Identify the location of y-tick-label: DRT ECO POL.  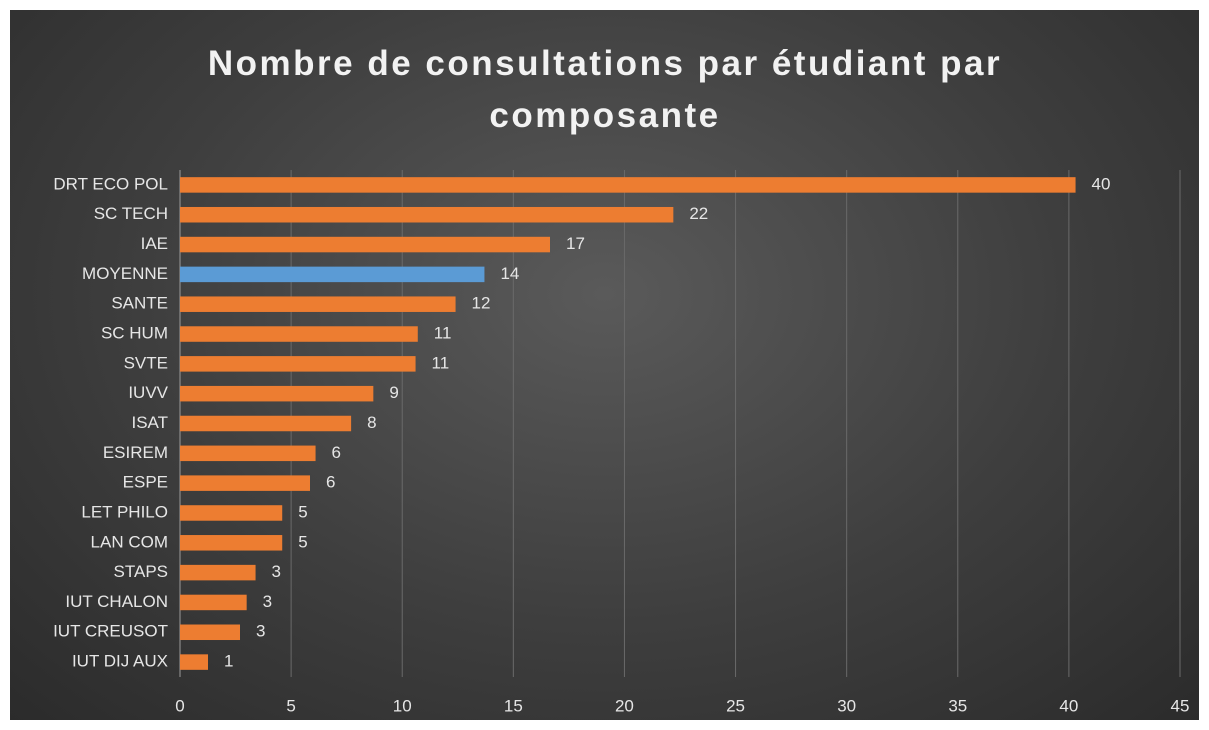
(110, 183).